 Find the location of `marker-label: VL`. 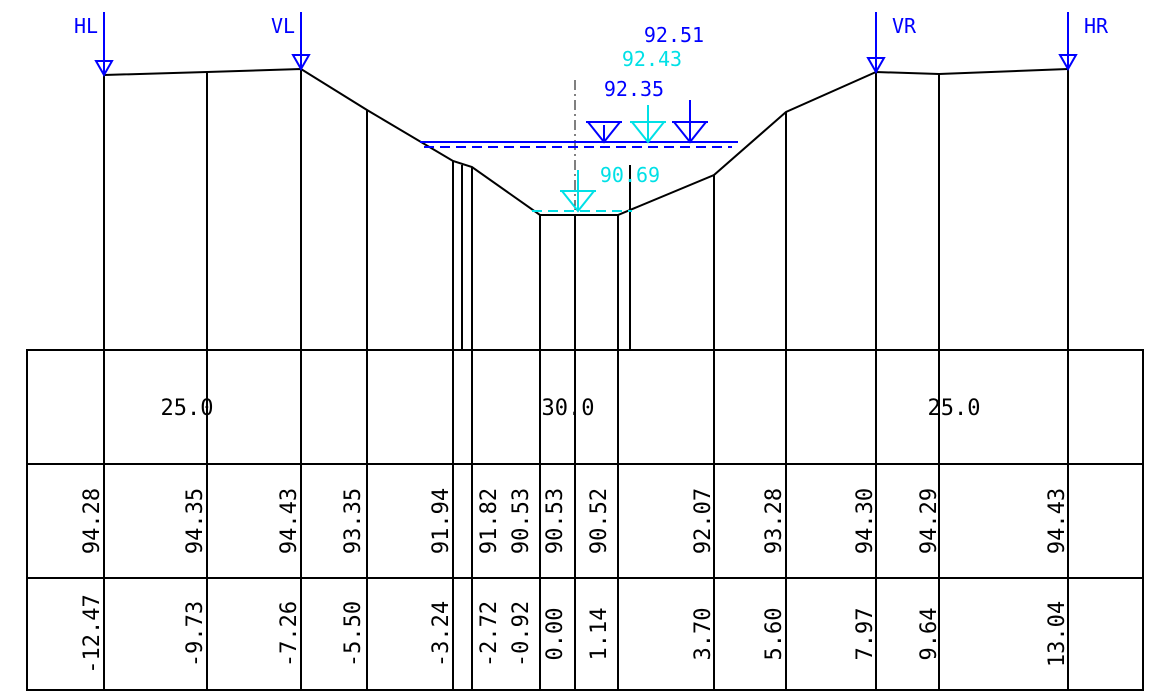

marker-label: VL is located at coordinates (283, 26).